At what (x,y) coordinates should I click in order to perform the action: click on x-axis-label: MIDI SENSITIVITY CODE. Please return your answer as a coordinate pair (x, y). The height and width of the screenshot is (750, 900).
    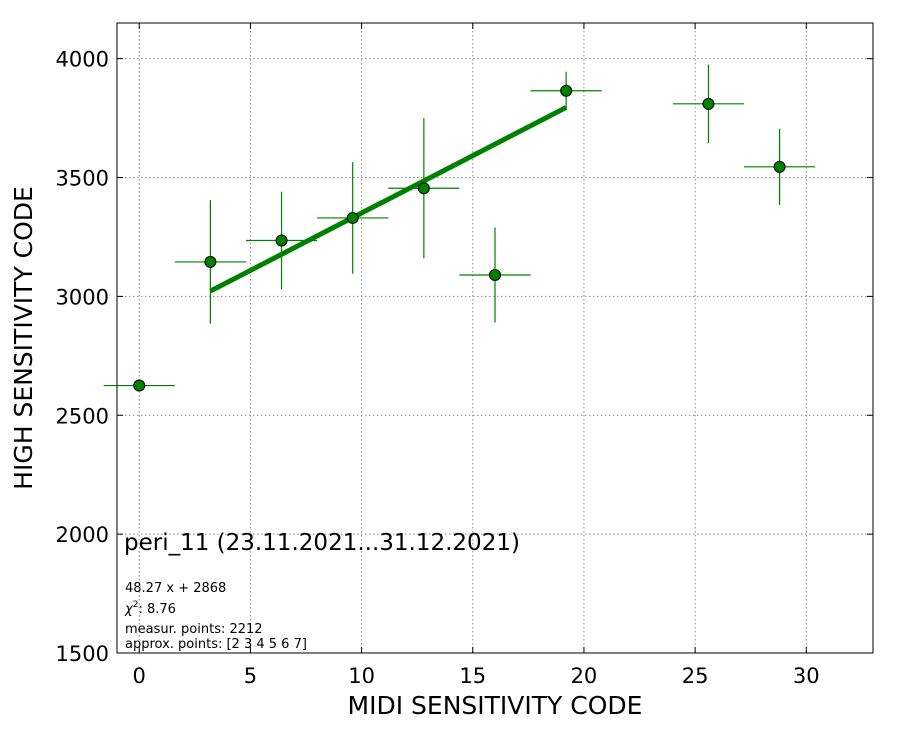
    Looking at the image, I should click on (495, 705).